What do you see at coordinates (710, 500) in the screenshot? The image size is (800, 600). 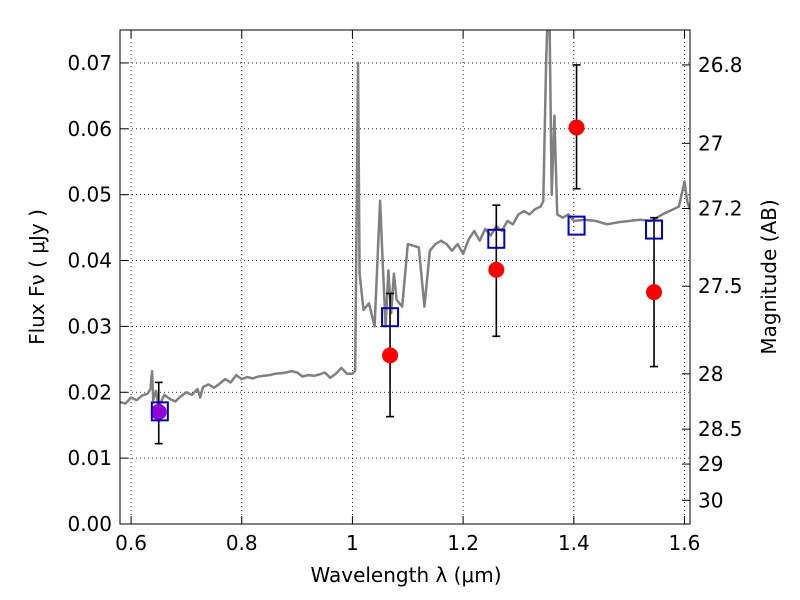 I see `y2-tick-label: 30` at bounding box center [710, 500].